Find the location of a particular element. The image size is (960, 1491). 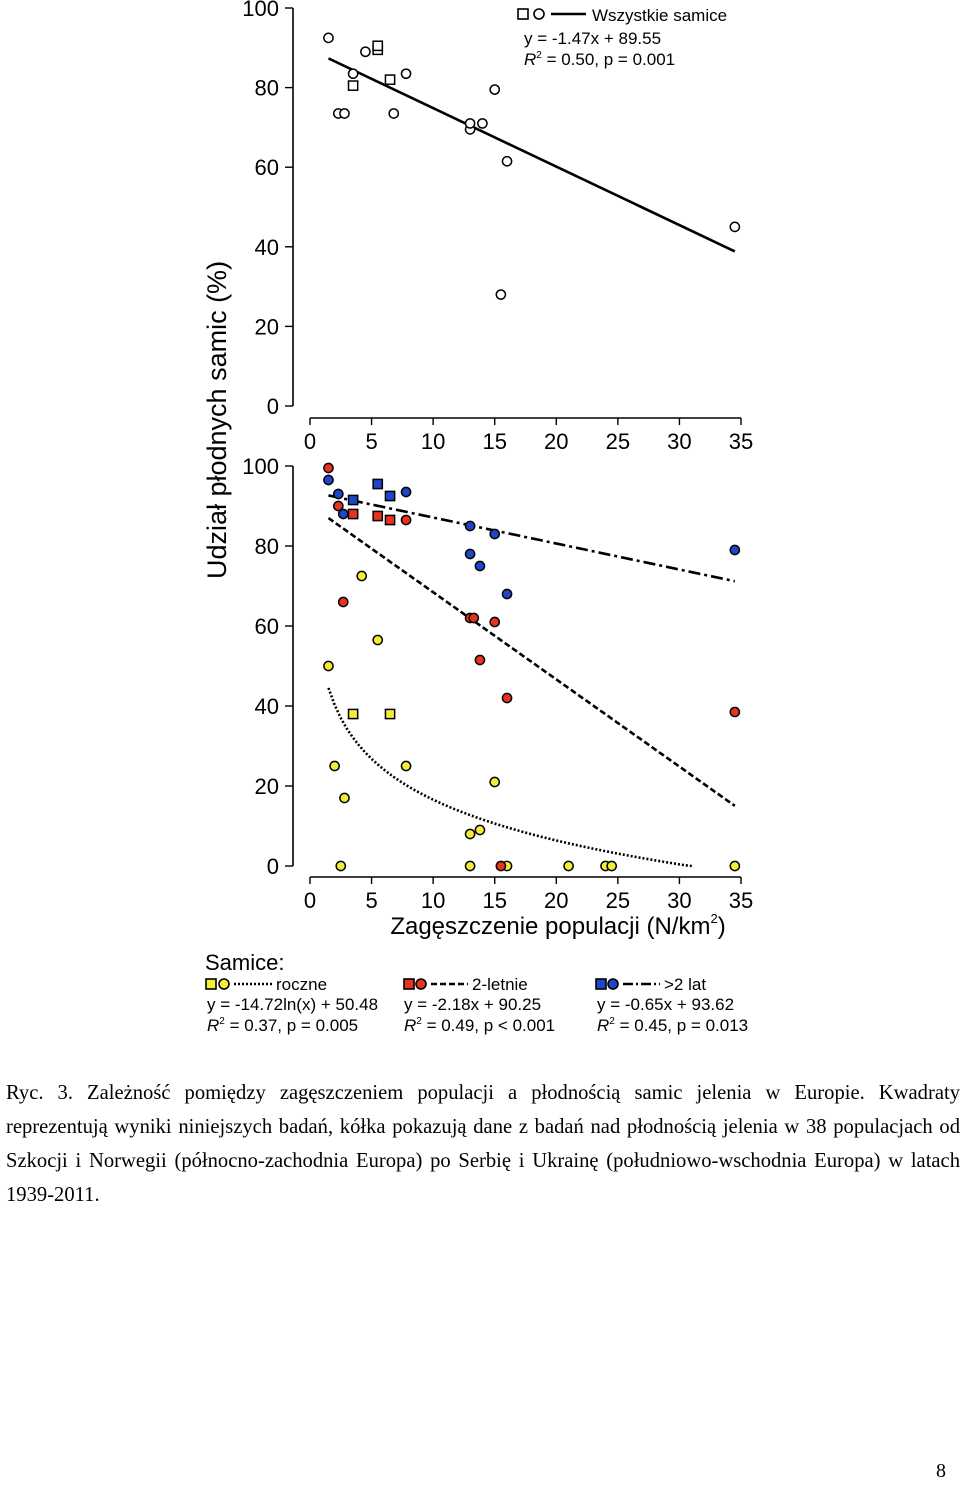

bottom-fit-lines is located at coordinates (531, 681).